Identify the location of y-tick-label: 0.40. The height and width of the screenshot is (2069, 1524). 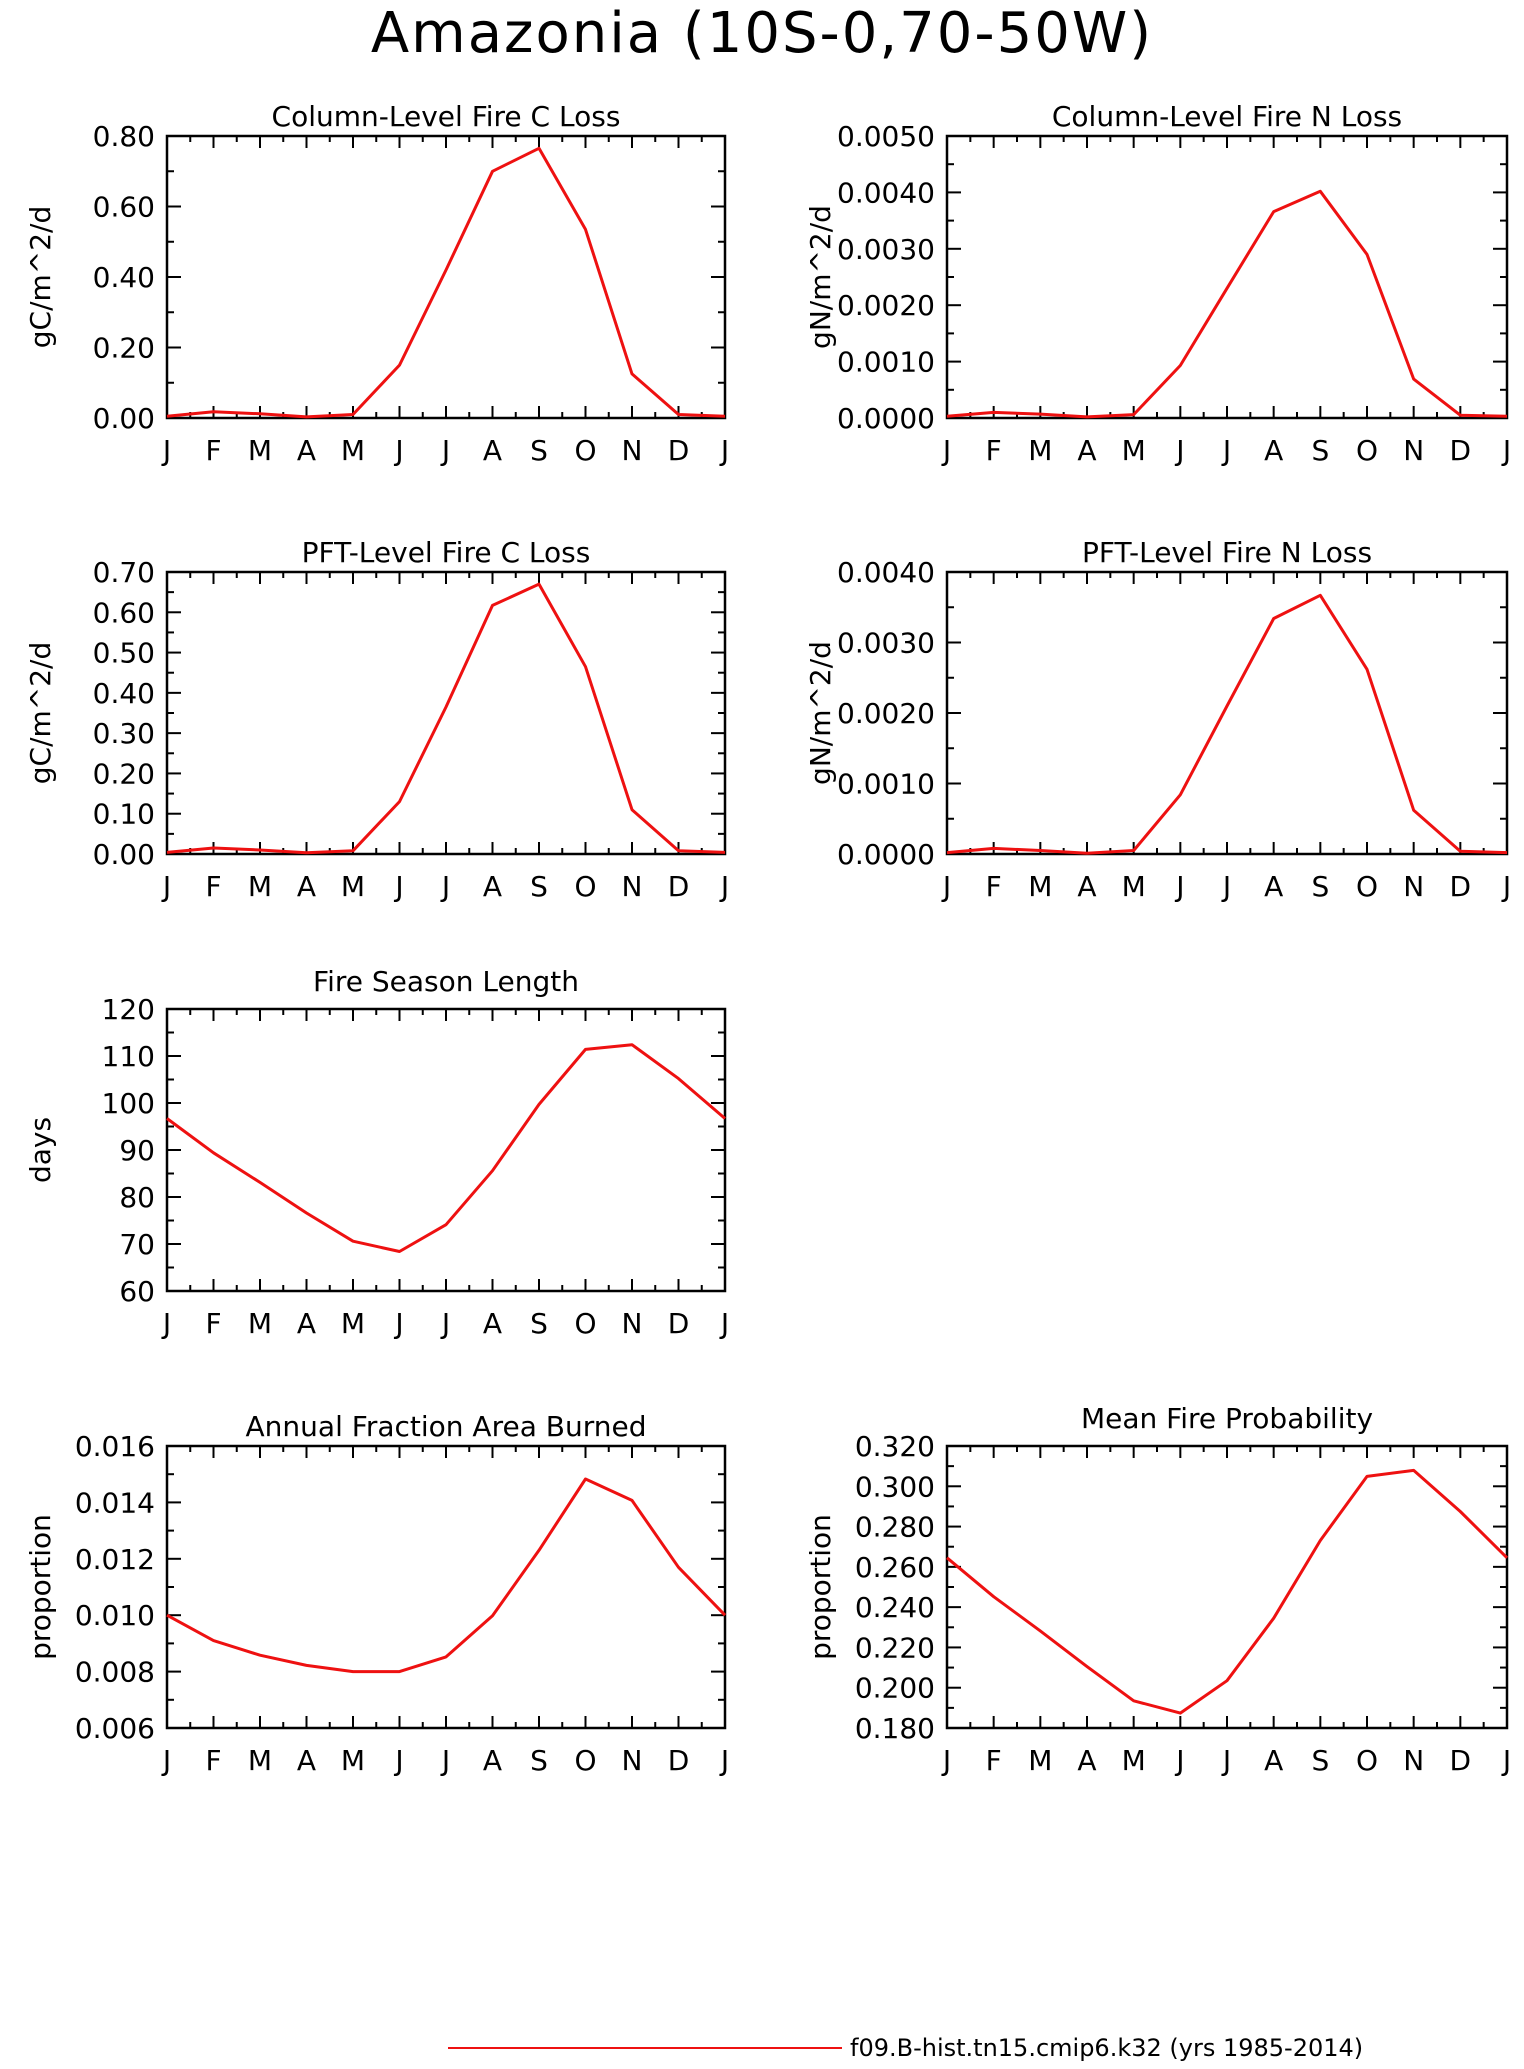
(124, 693).